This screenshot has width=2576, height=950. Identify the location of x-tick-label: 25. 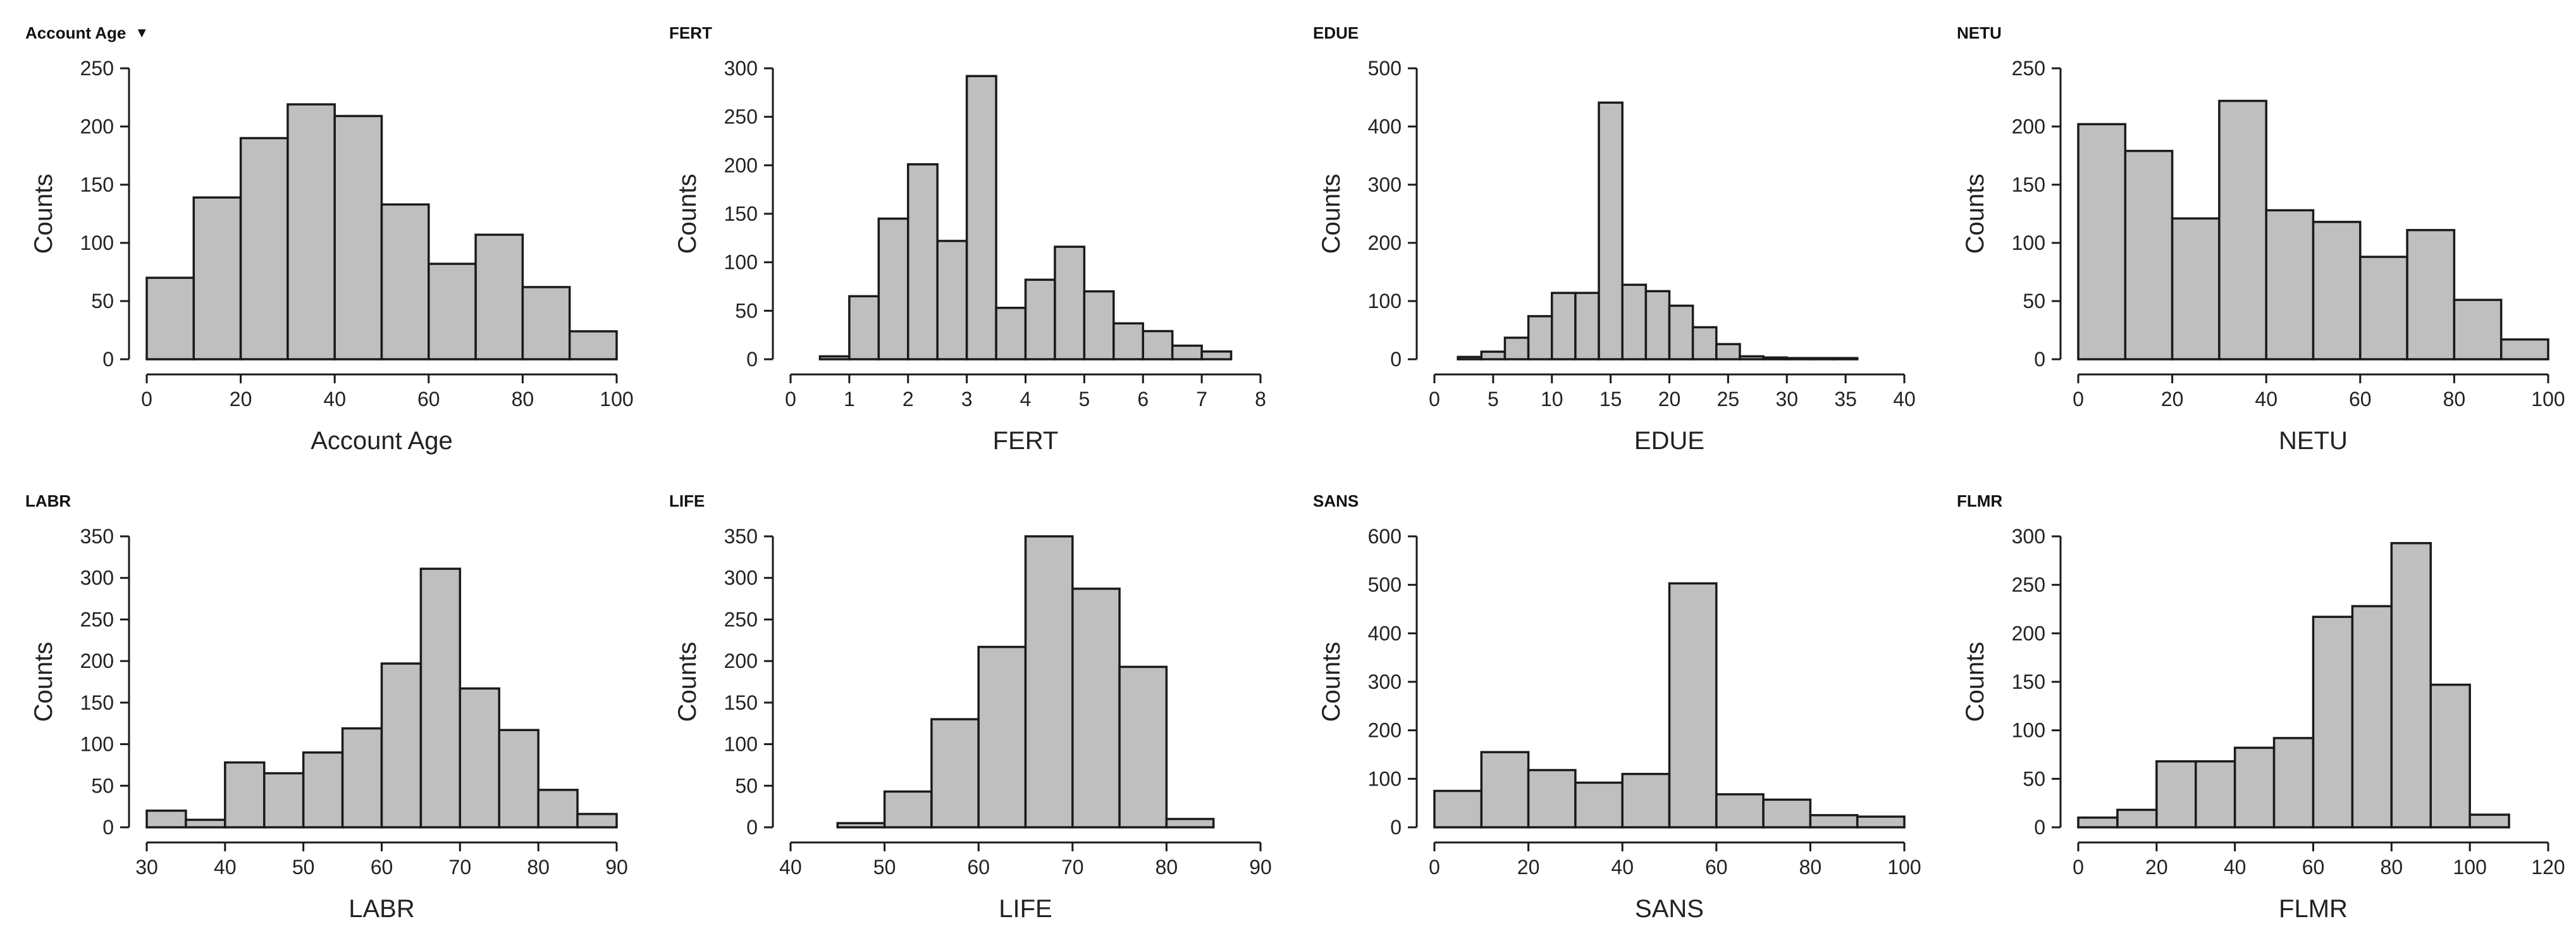
(1728, 399).